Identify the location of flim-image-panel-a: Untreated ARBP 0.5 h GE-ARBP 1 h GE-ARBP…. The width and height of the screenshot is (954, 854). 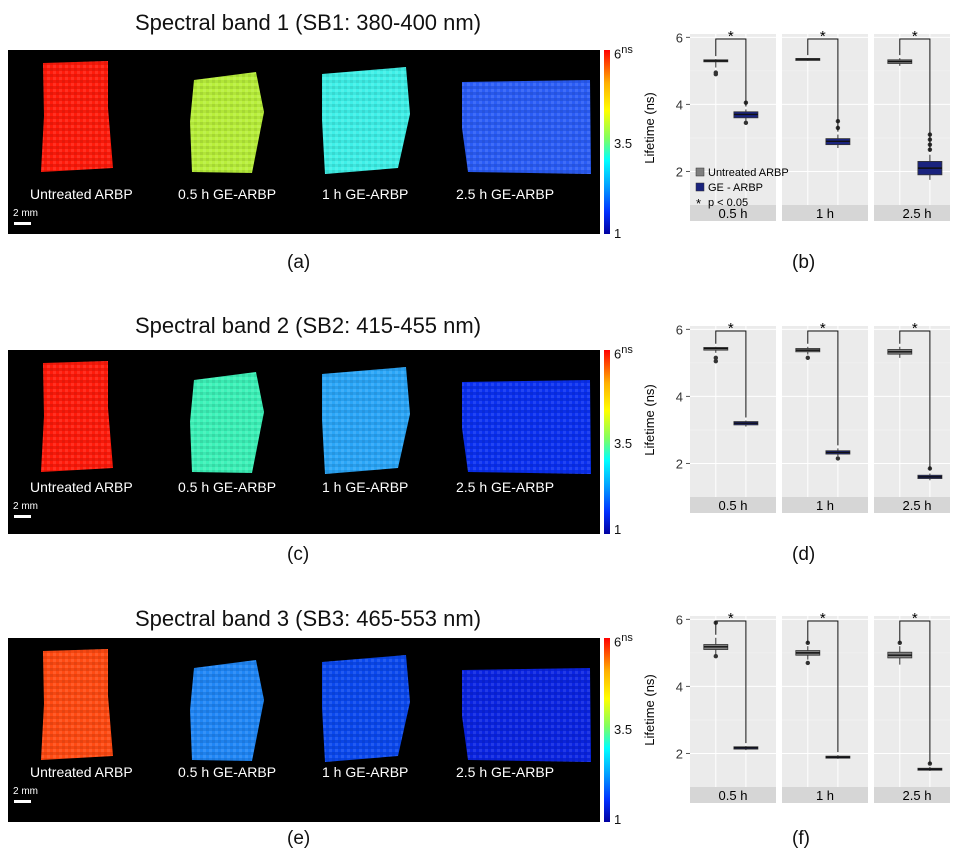
(304, 142).